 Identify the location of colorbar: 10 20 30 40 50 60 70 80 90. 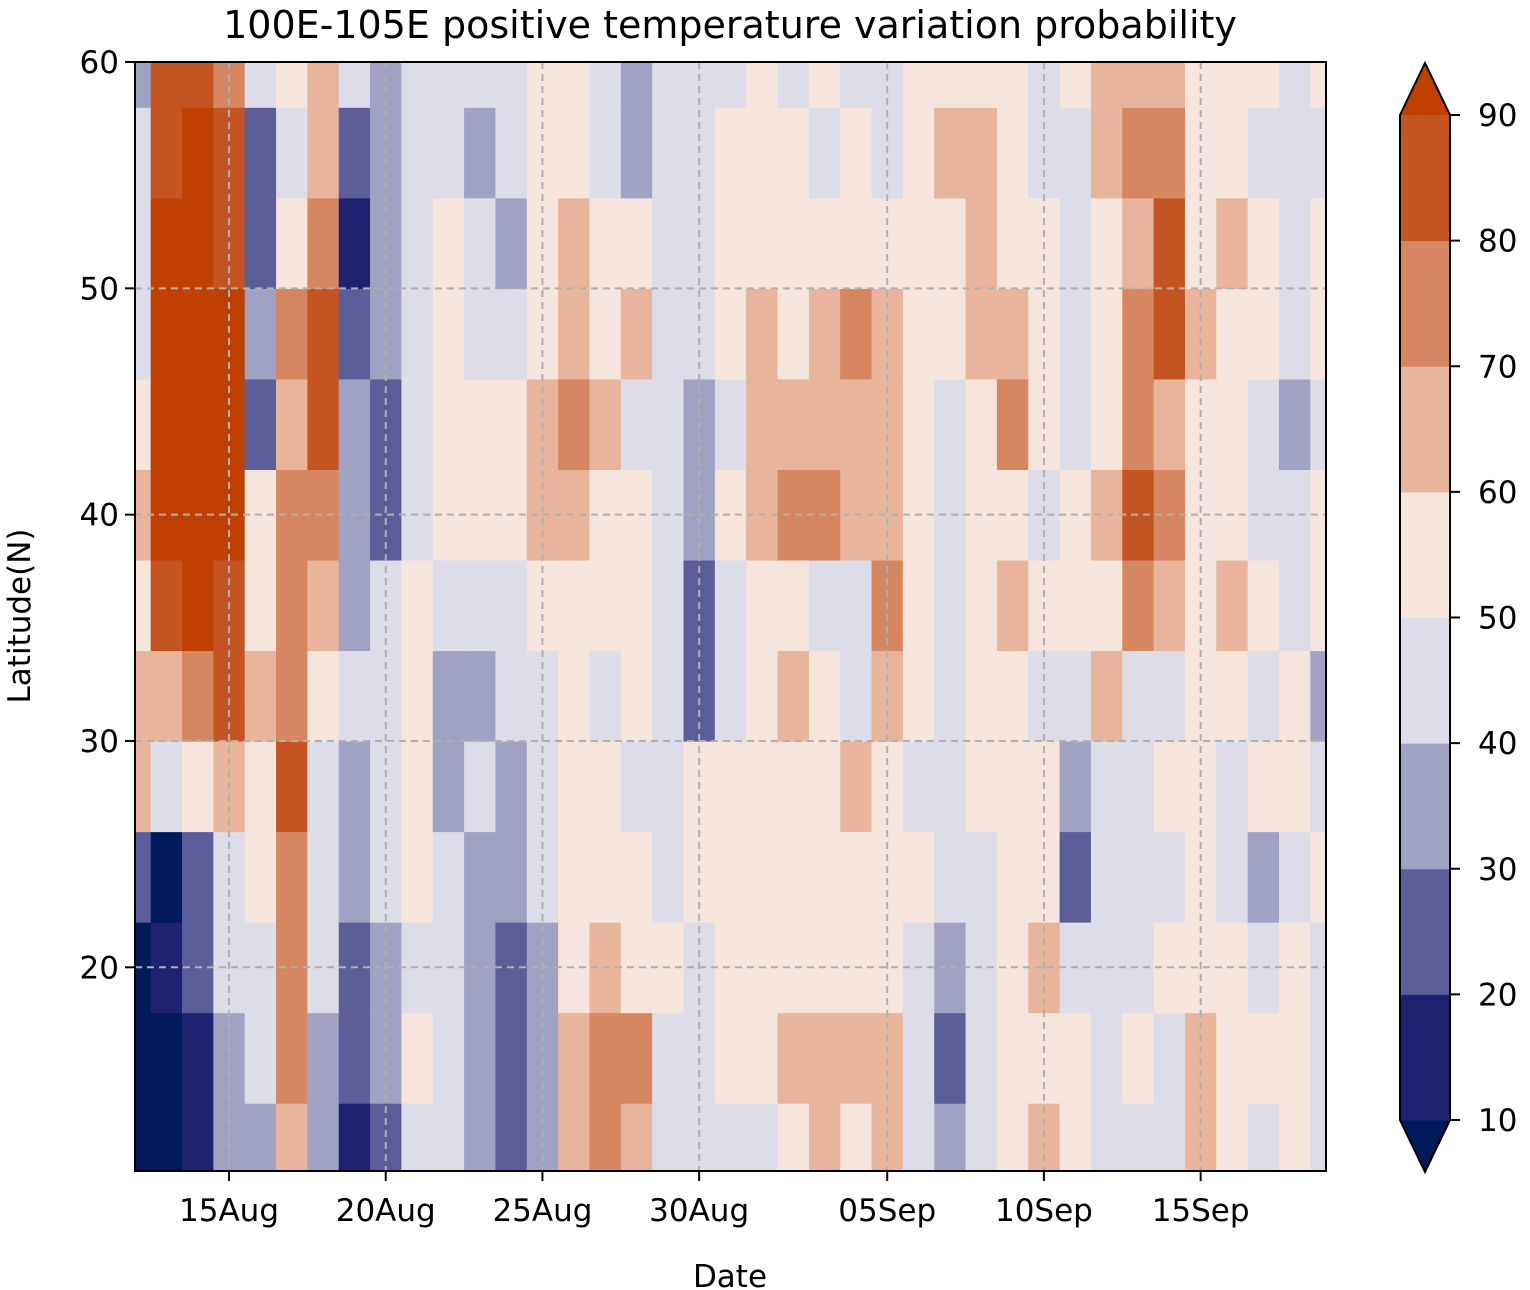
(1458, 617).